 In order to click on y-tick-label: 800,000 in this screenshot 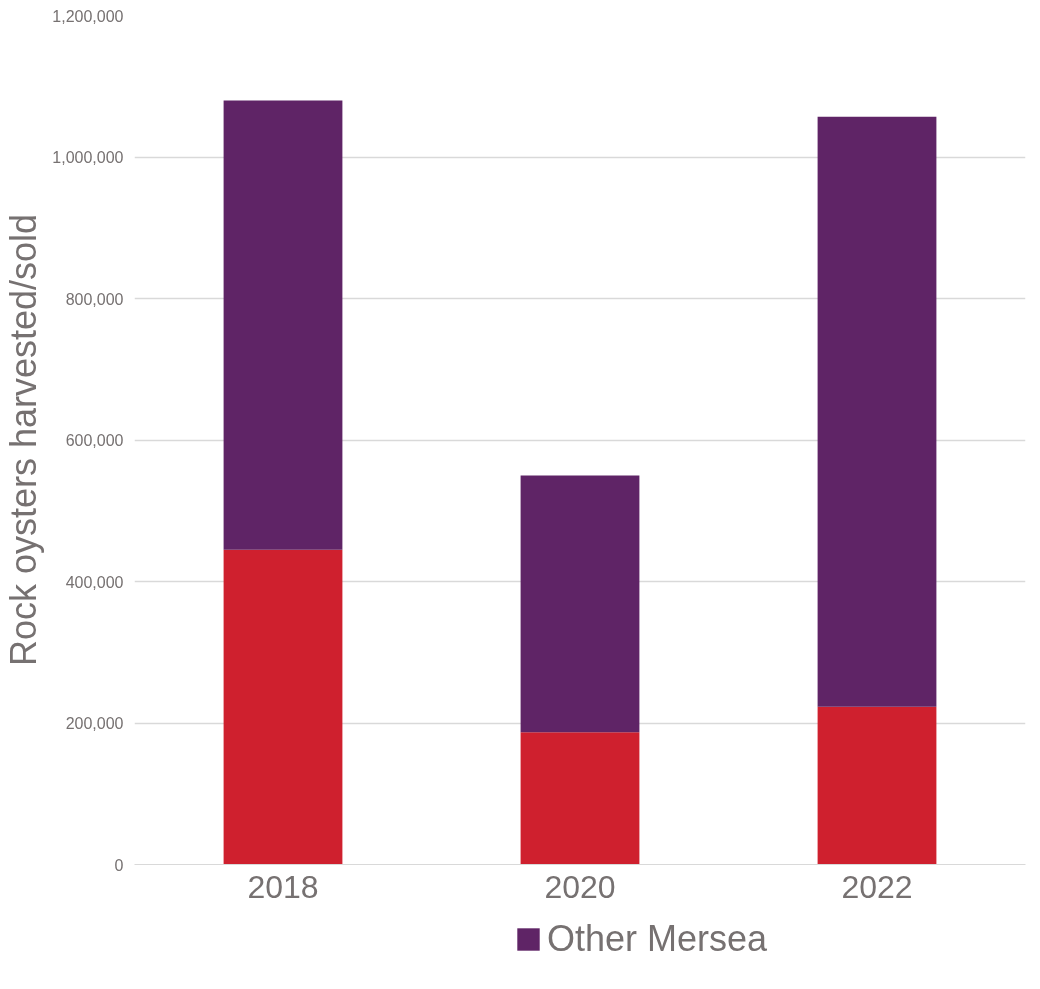, I will do `click(94, 299)`.